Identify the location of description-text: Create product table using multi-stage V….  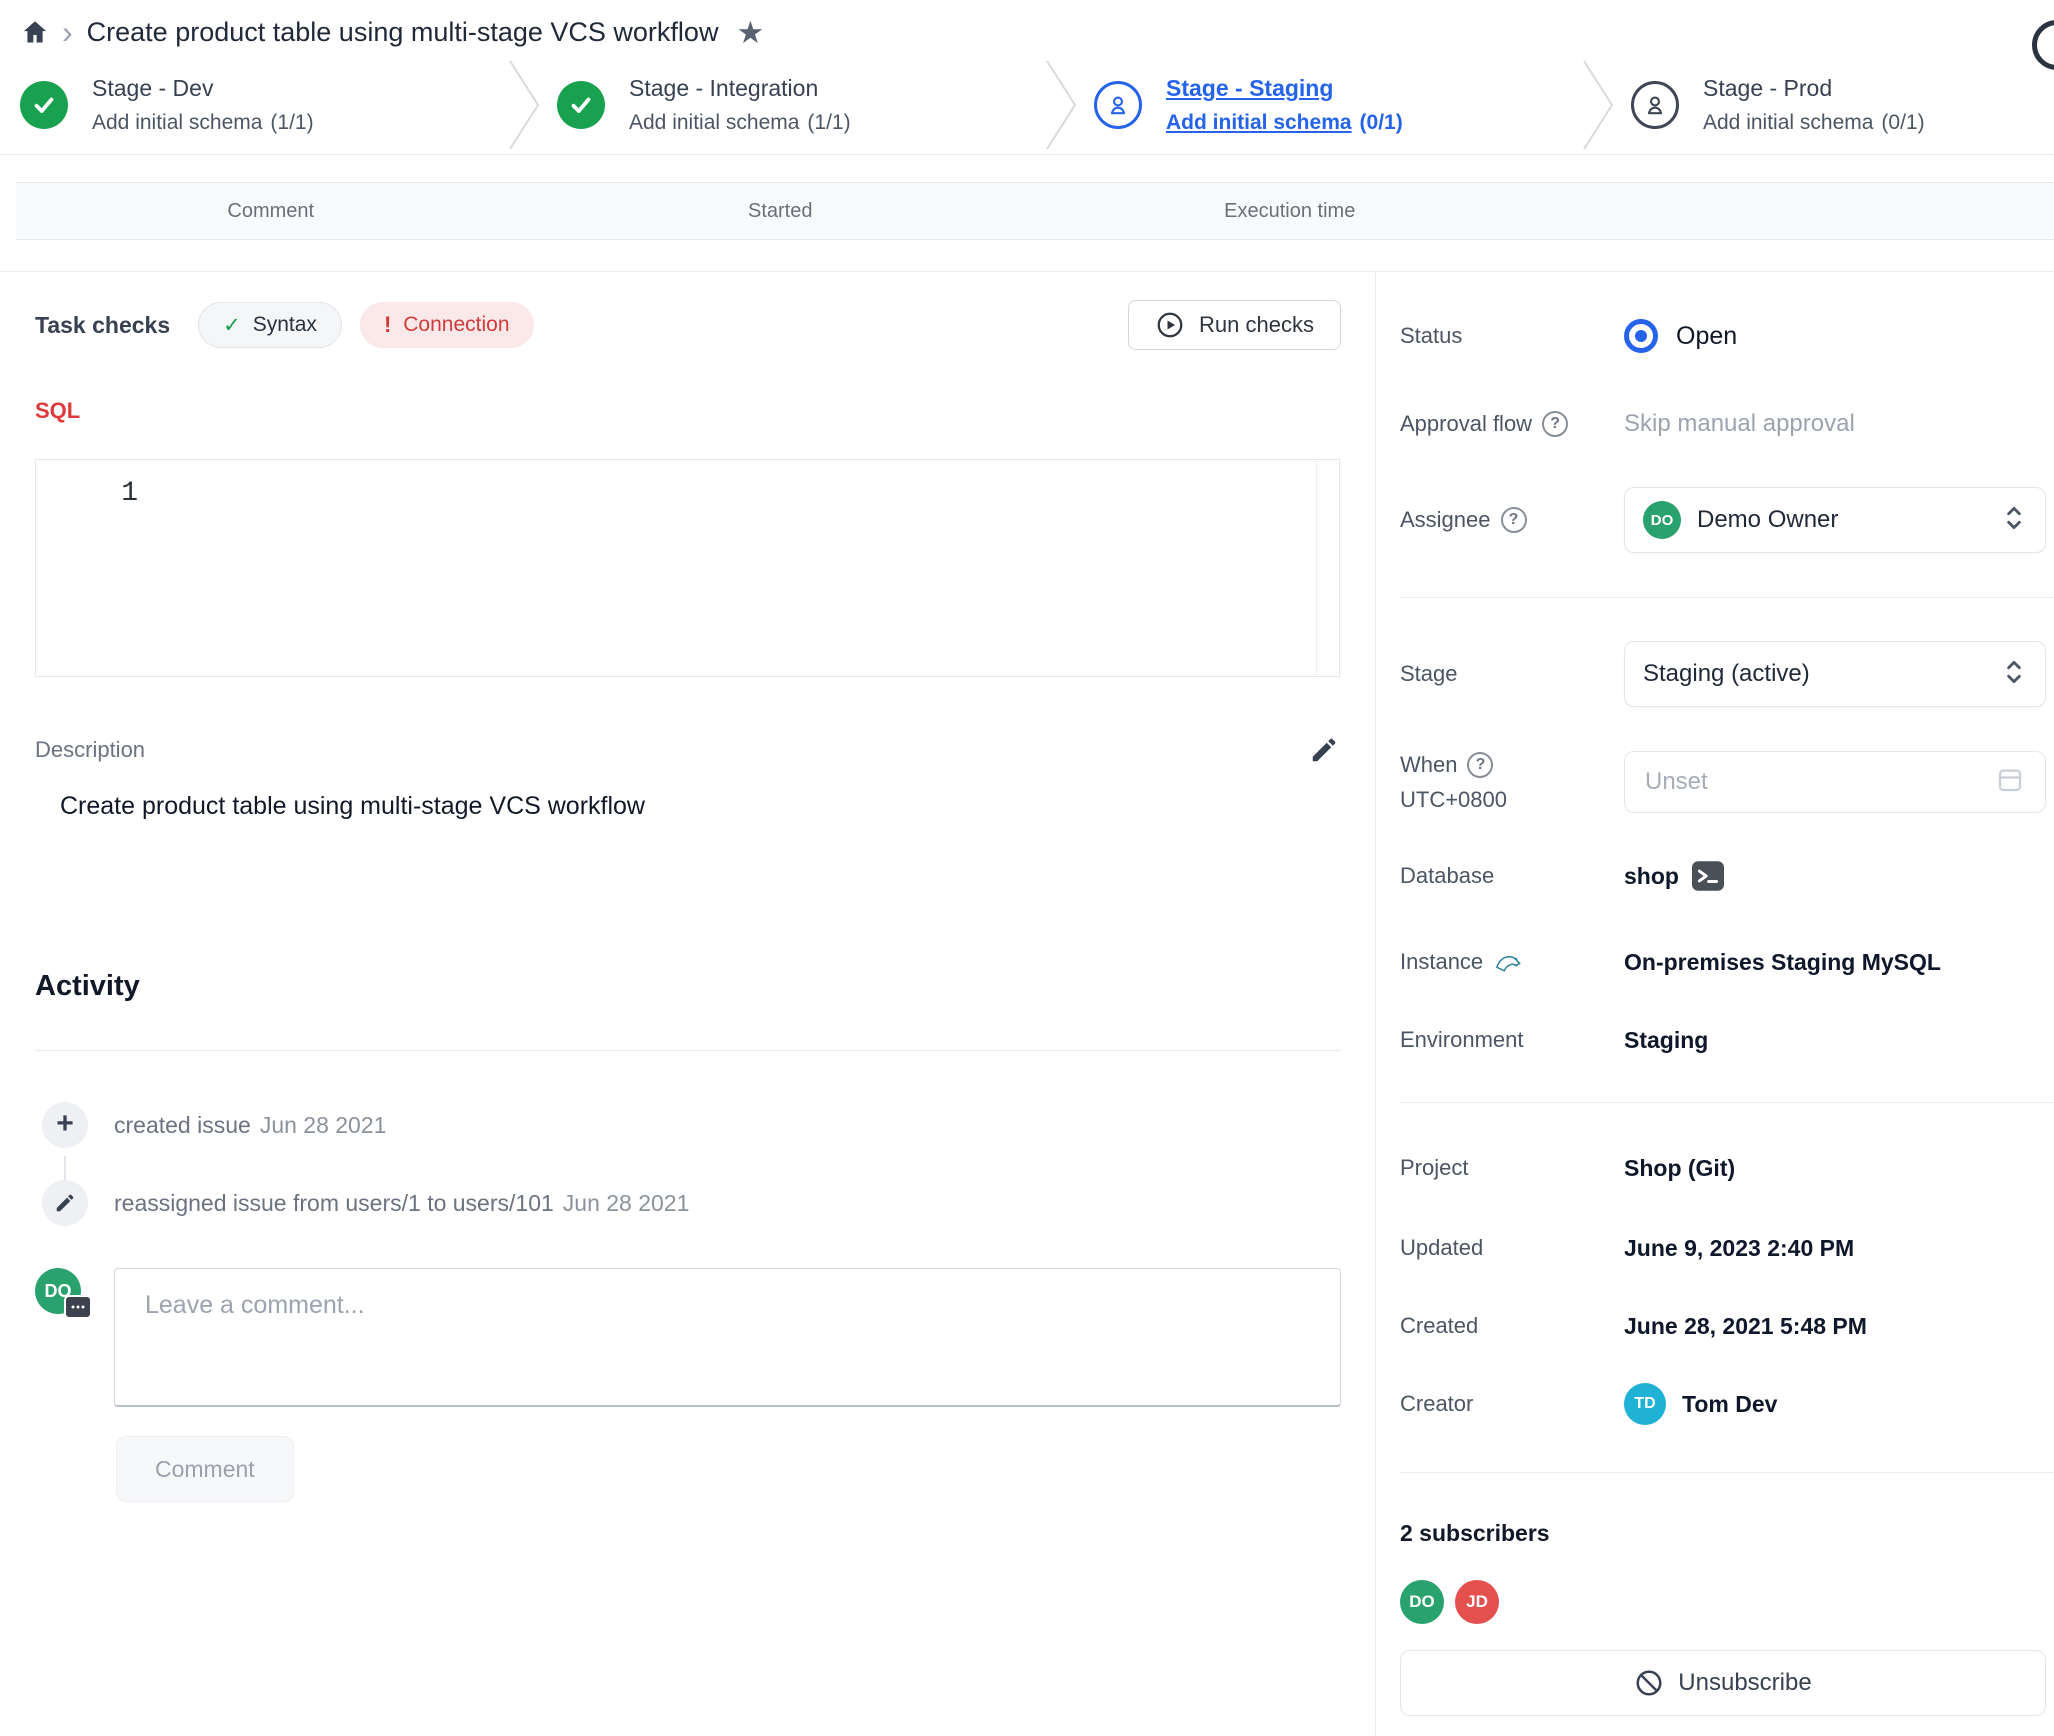
(352, 806).